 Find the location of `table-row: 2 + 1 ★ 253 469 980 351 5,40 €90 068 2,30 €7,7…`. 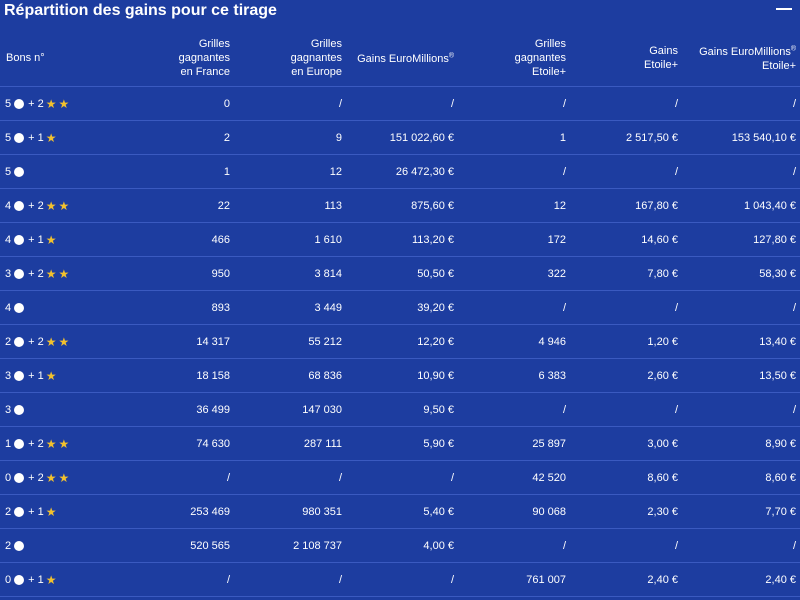

table-row: 2 + 1 ★ 253 469 980 351 5,40 €90 068 2,30 €7,7… is located at coordinates (400, 511).